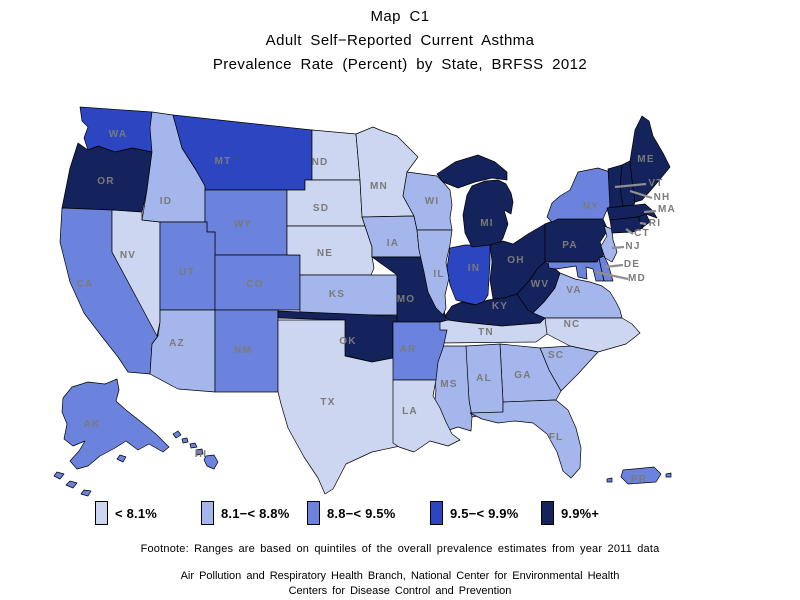 The height and width of the screenshot is (600, 800). I want to click on state-label-nv: NV, so click(128, 255).